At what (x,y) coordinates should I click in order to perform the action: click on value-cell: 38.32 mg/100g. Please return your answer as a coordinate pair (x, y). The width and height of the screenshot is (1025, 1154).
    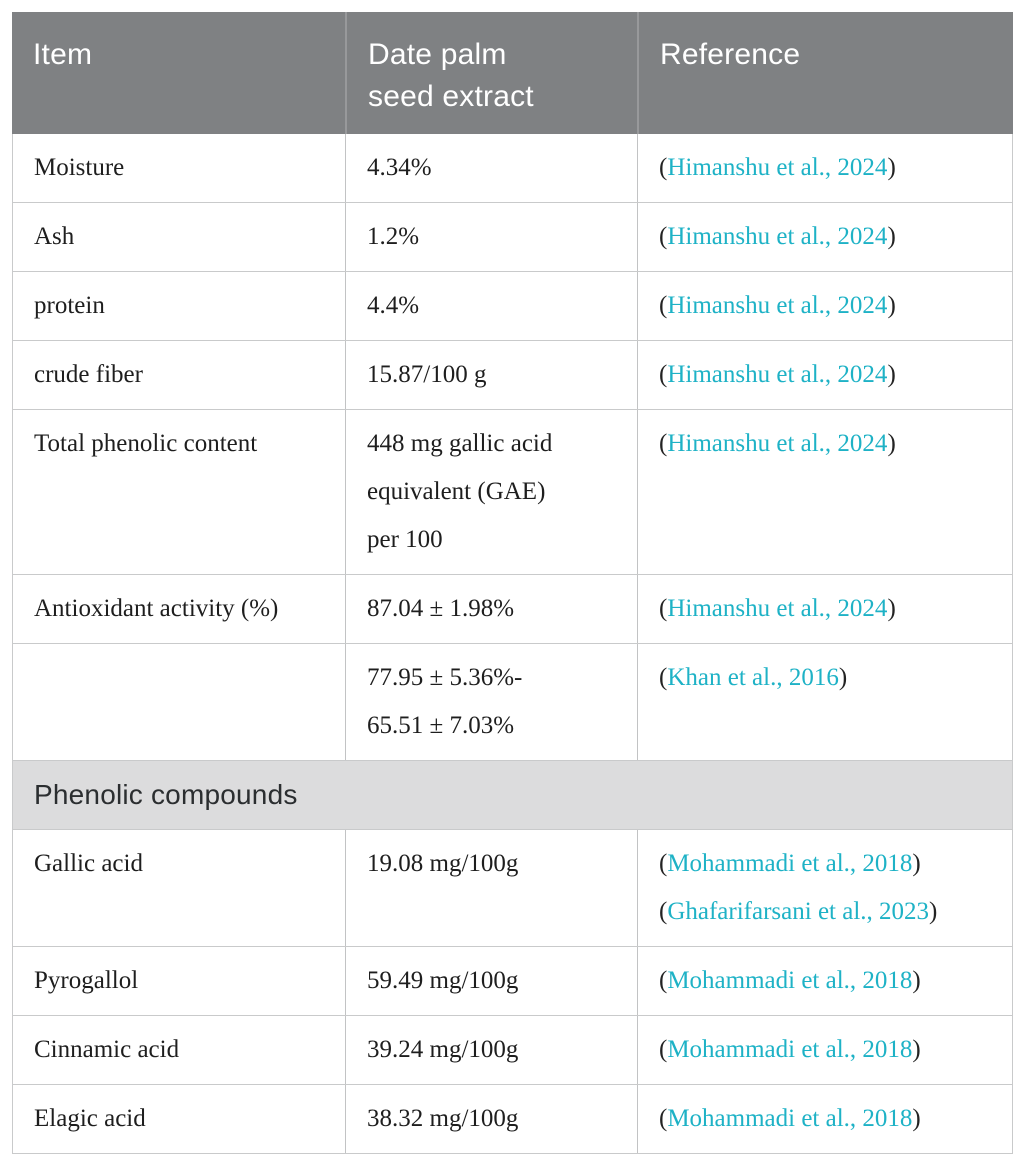
    Looking at the image, I should click on (491, 1119).